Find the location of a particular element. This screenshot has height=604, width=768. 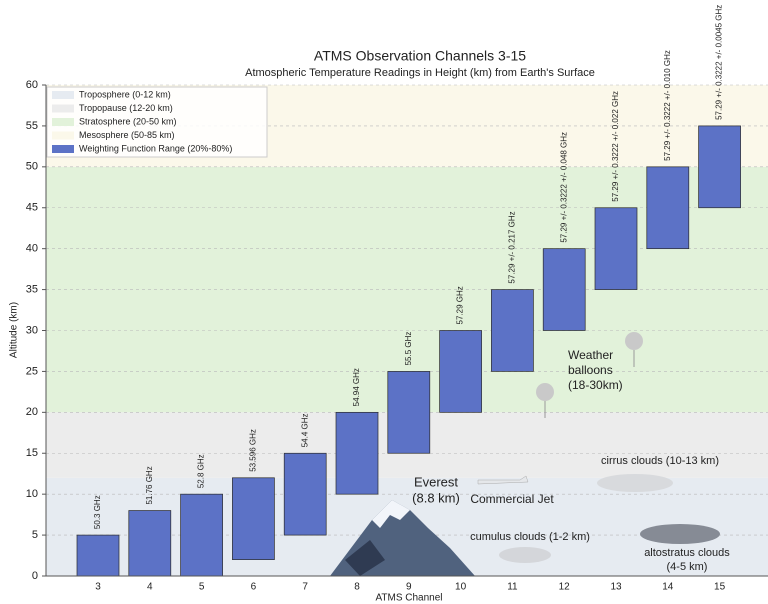

x-tick-label: 12 is located at coordinates (565, 587).